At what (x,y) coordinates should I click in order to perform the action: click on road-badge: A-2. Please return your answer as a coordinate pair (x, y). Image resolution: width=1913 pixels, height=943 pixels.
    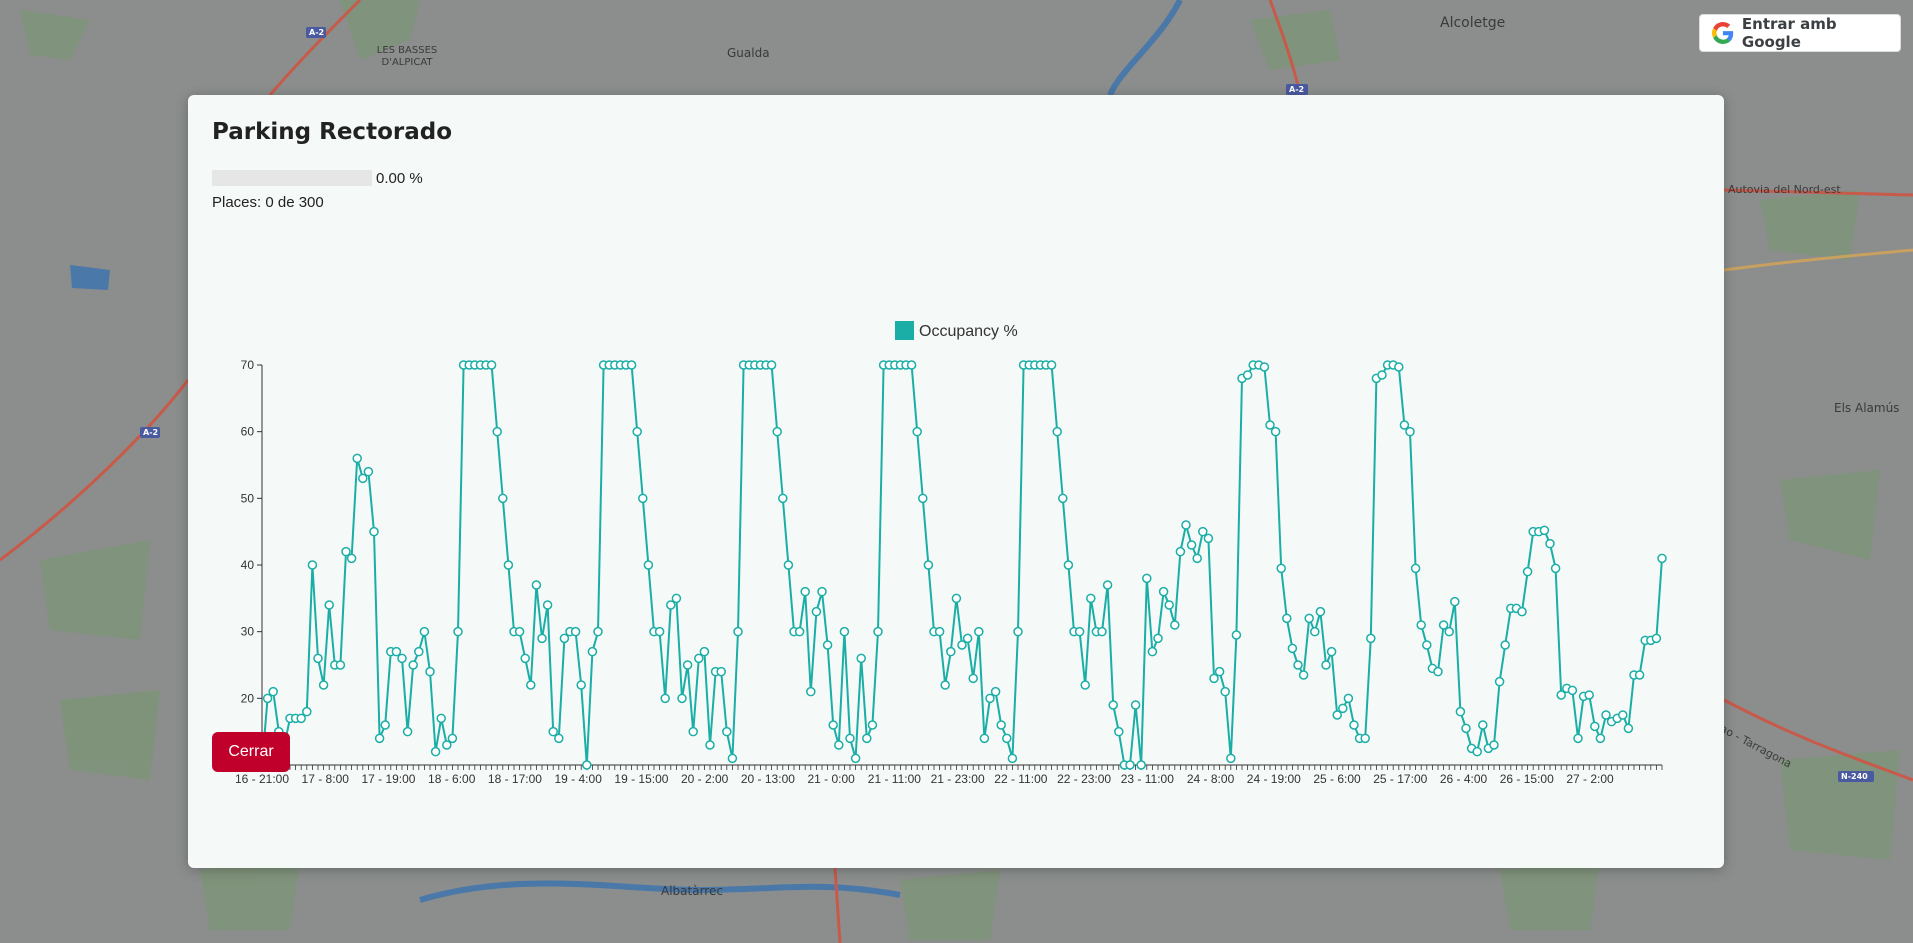
    Looking at the image, I should click on (150, 432).